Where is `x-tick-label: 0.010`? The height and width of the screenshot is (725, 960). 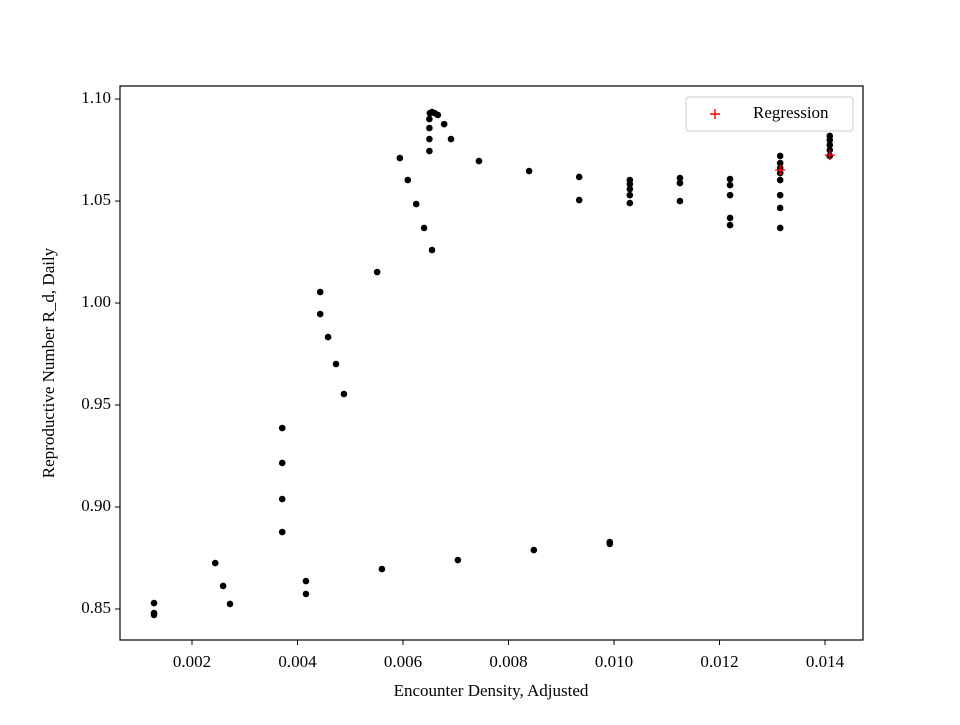
x-tick-label: 0.010 is located at coordinates (614, 661).